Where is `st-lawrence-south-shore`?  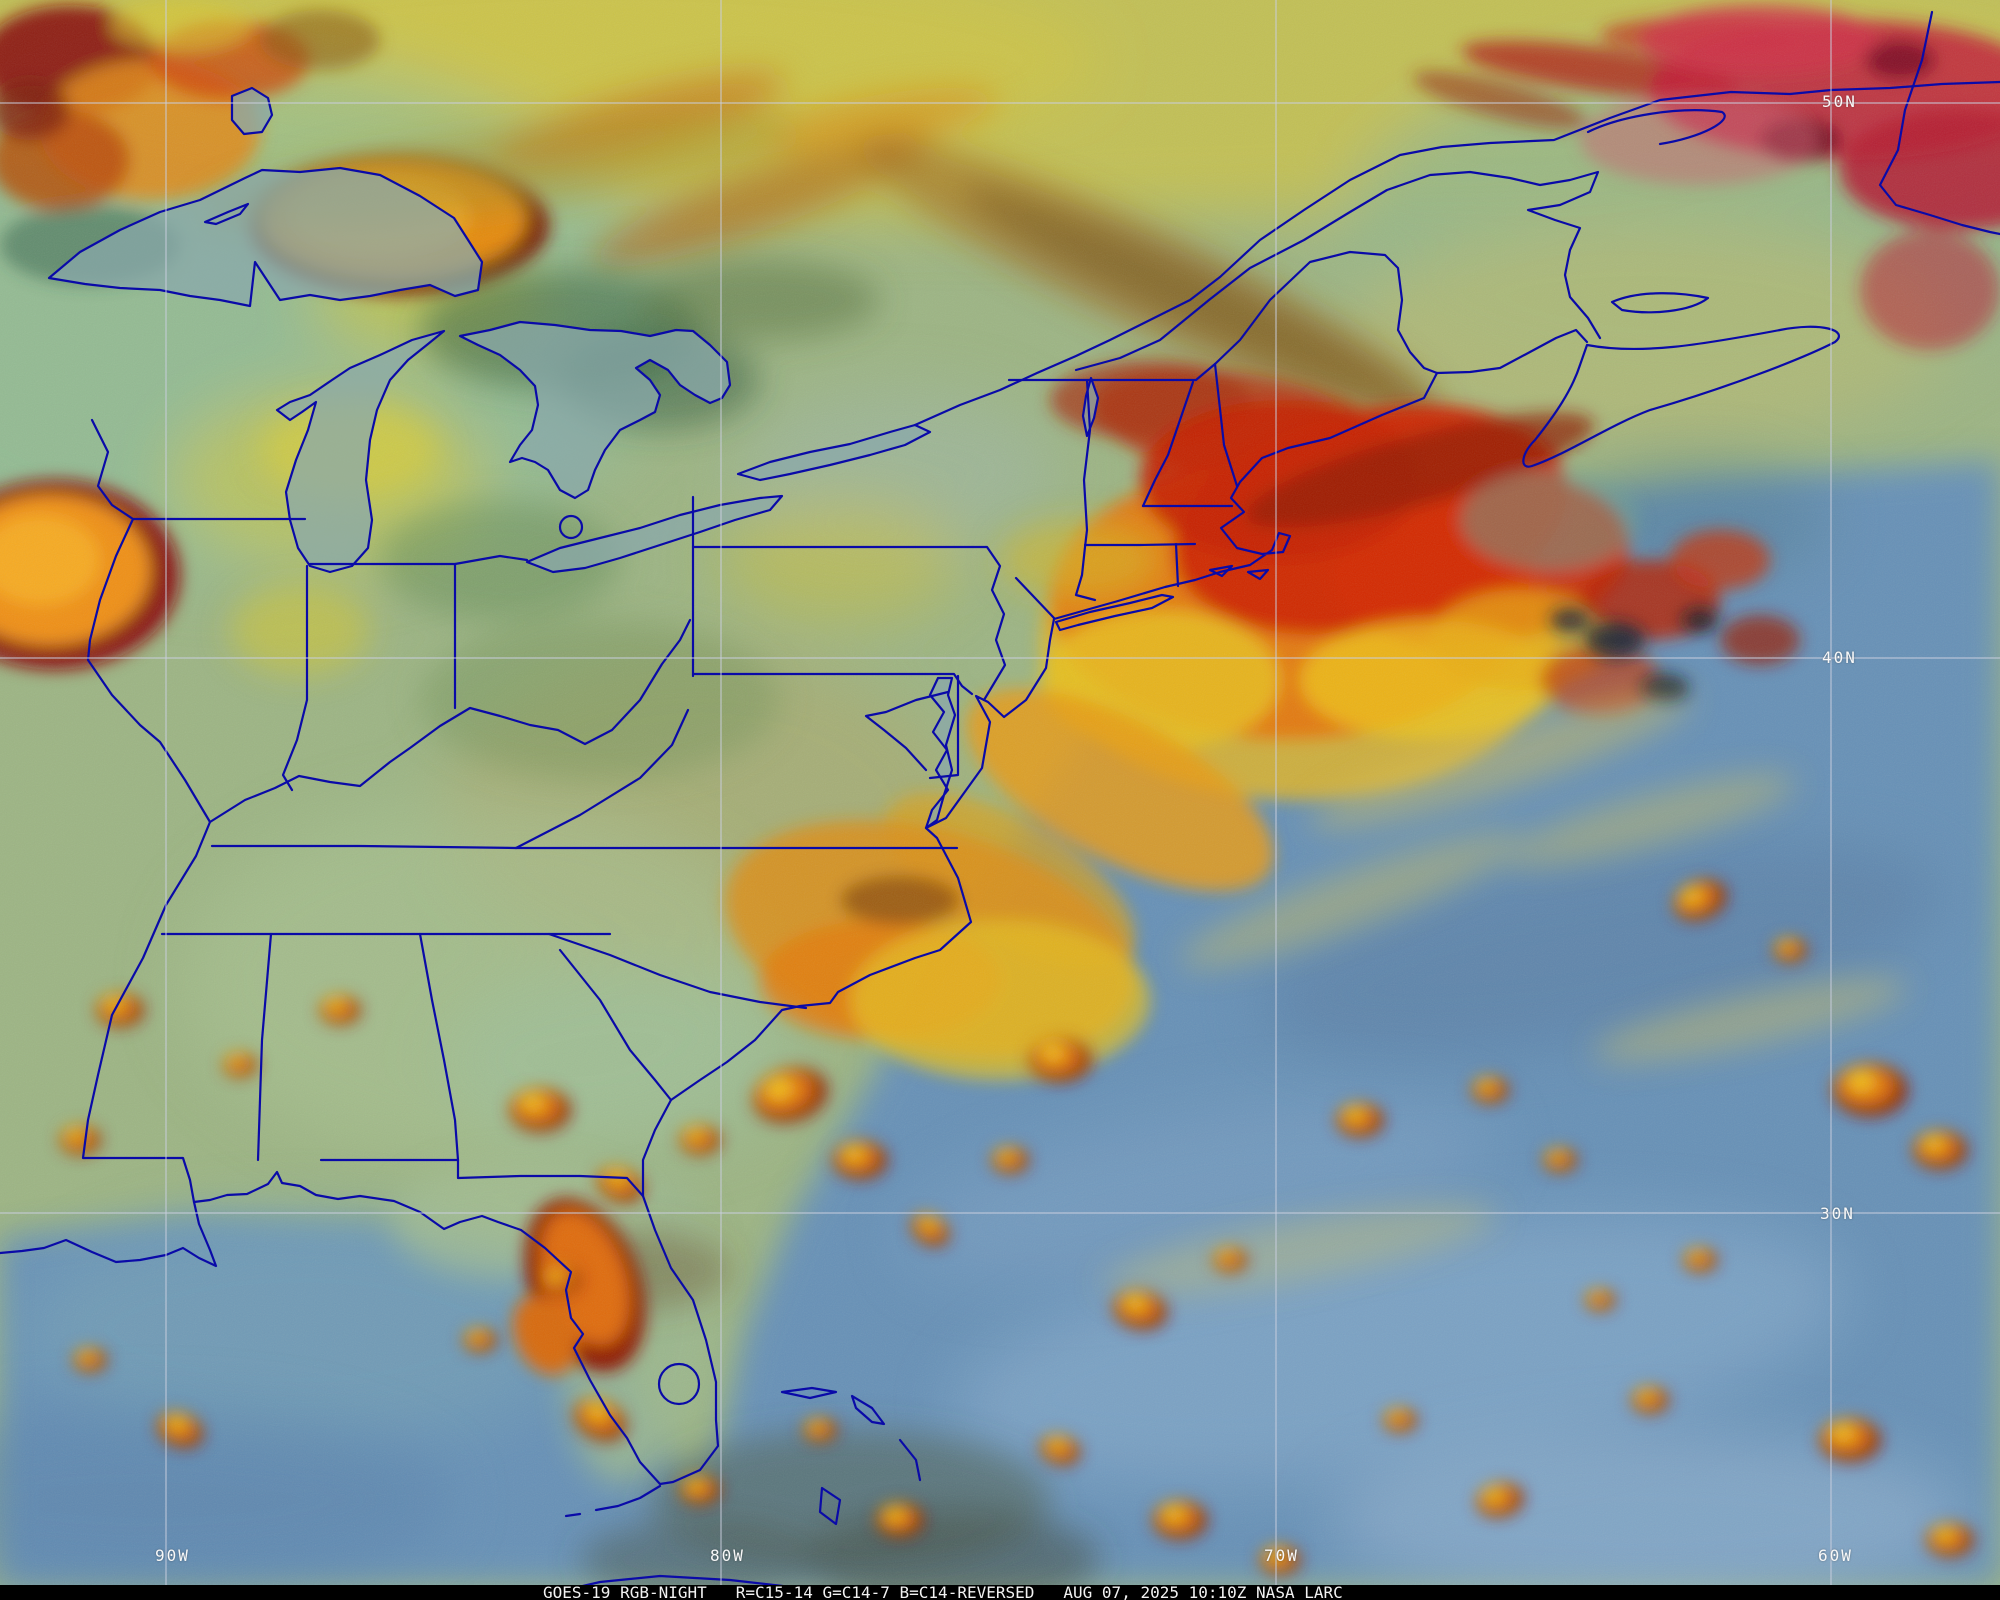
st-lawrence-south-shore is located at coordinates (1338, 271).